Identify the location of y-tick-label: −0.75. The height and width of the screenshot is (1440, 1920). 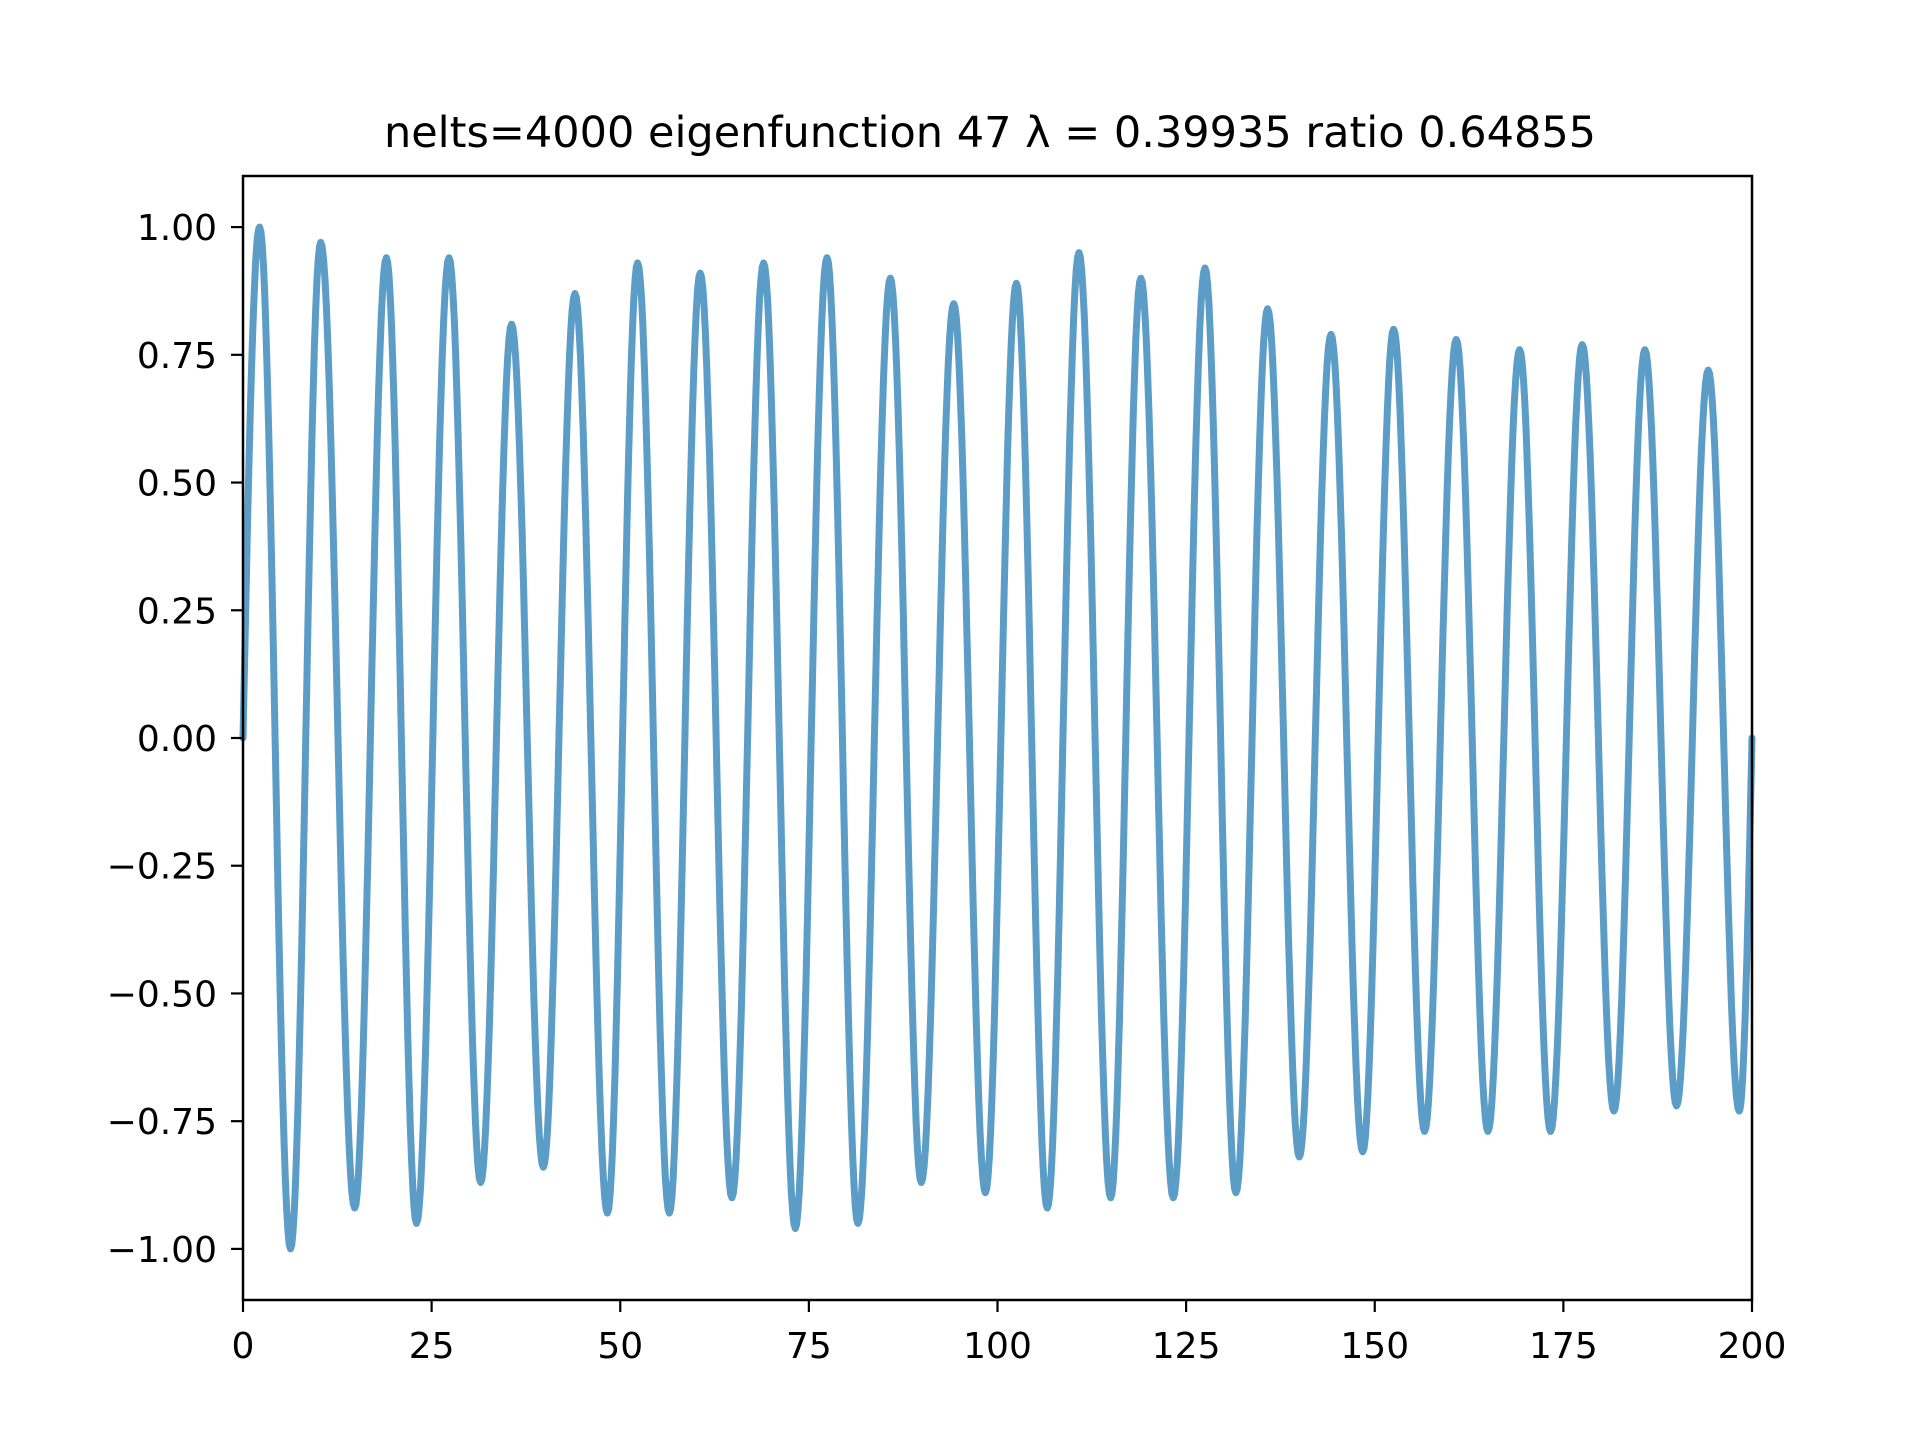
(162, 1122).